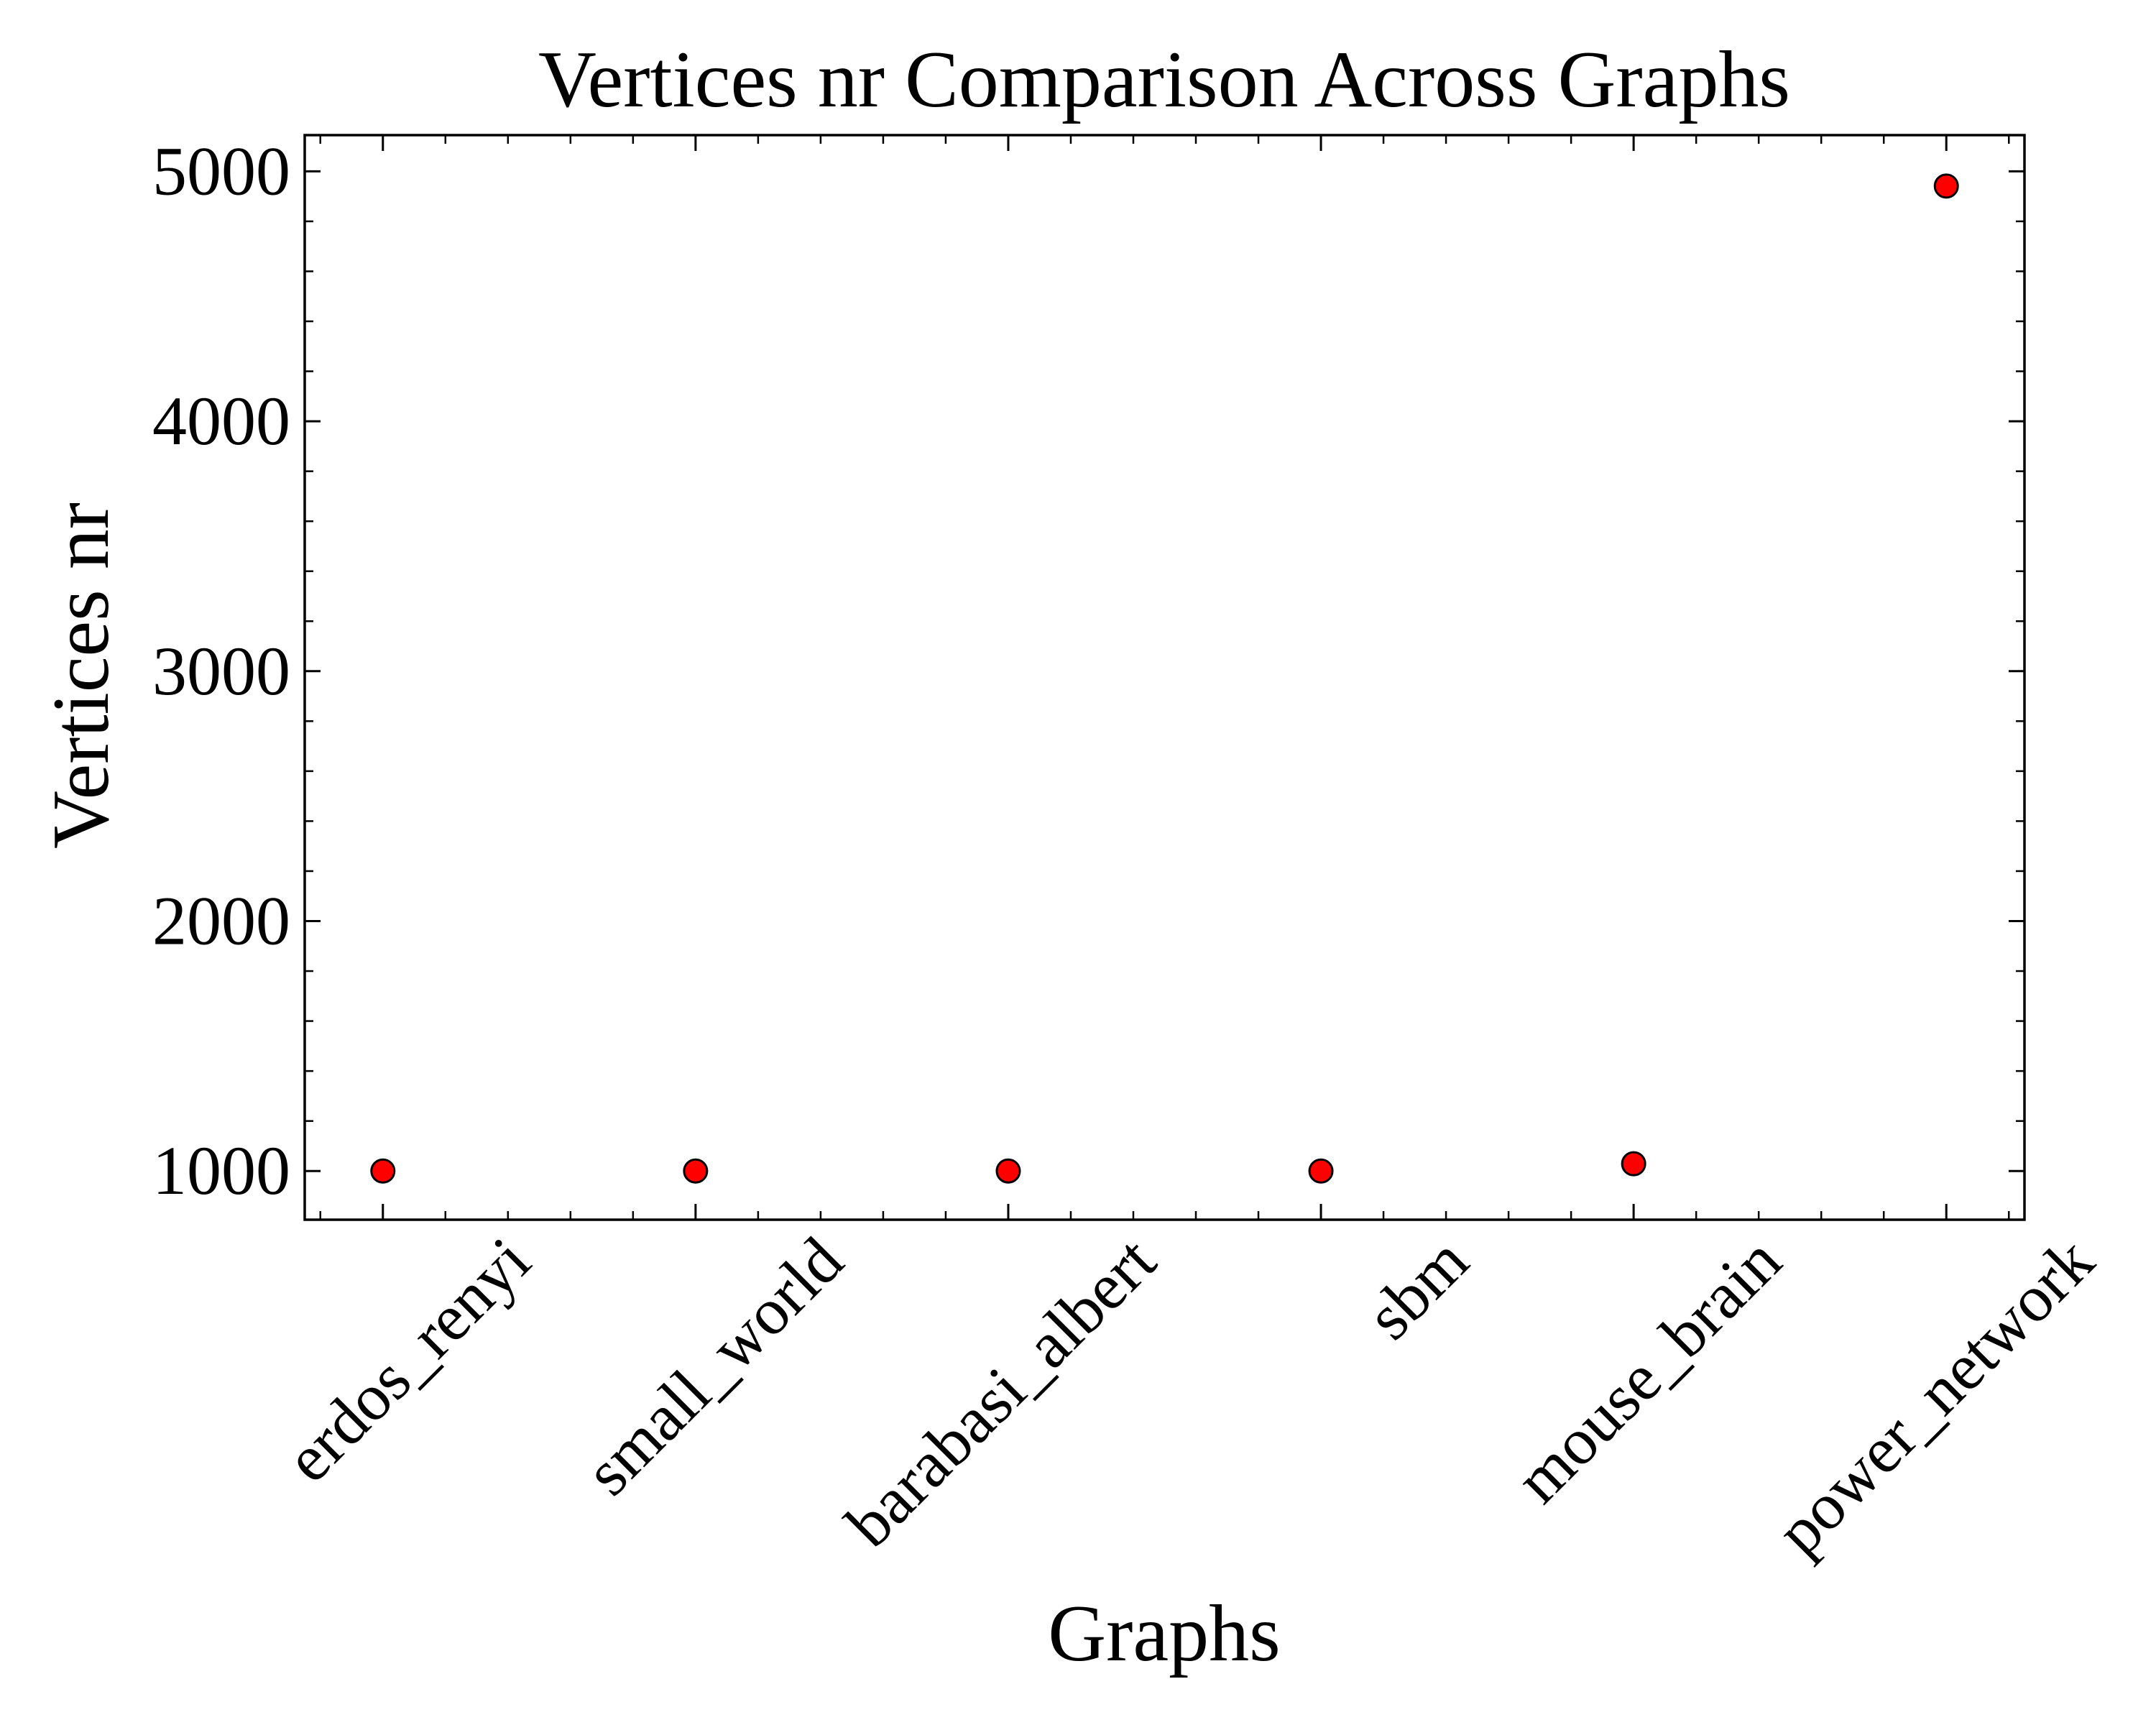 The height and width of the screenshot is (1725, 2156). Describe the element at coordinates (1633, 1164) in the screenshot. I see `data-point-mouse_brain` at that location.